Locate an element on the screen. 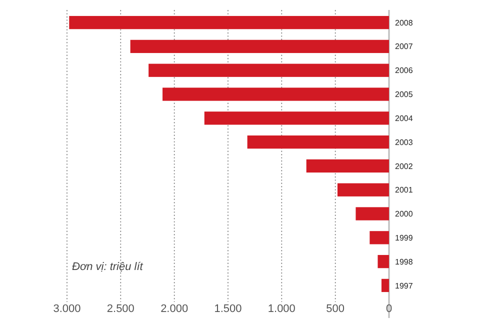  y-tick-label: 2001 is located at coordinates (404, 190).